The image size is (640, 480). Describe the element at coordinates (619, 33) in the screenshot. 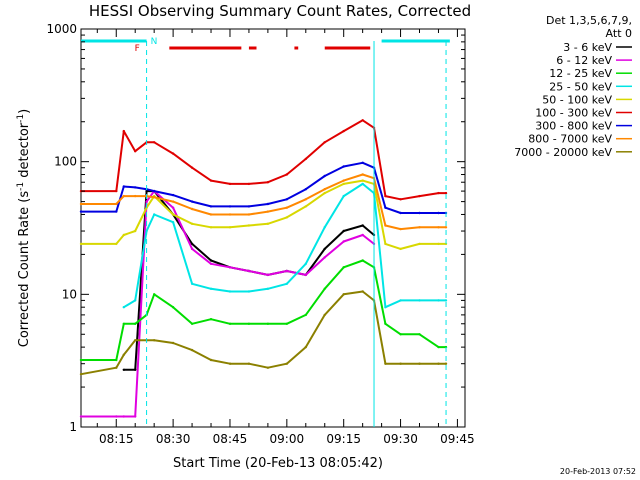

I see `legend-header-line2: Att 0` at that location.